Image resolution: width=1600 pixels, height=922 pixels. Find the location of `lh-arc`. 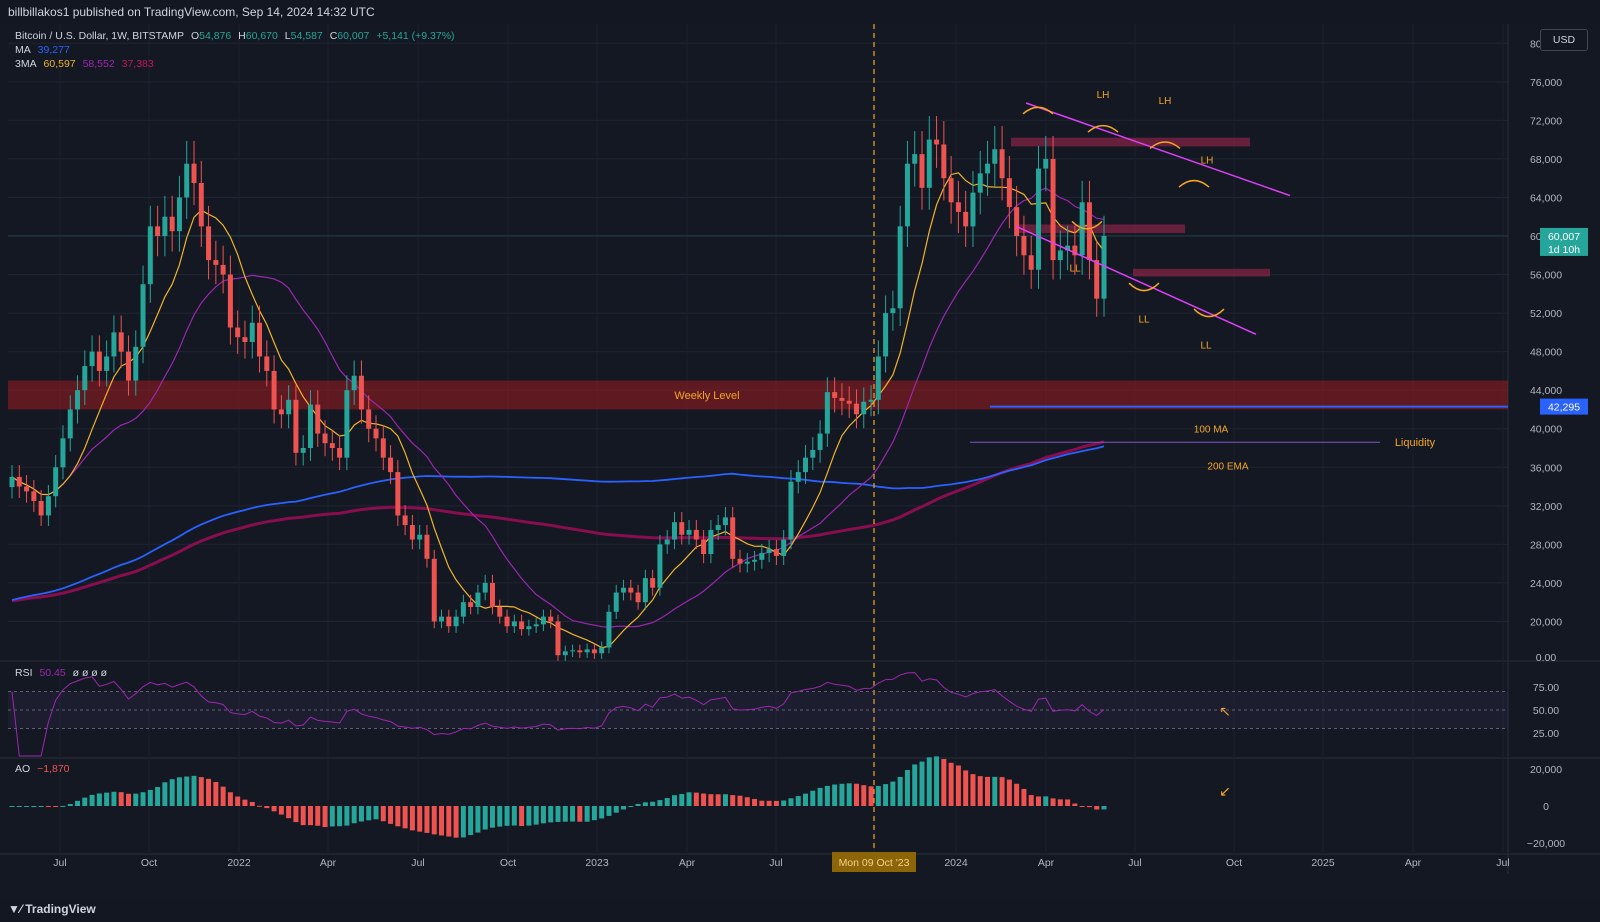

lh-arc is located at coordinates (1103, 128).